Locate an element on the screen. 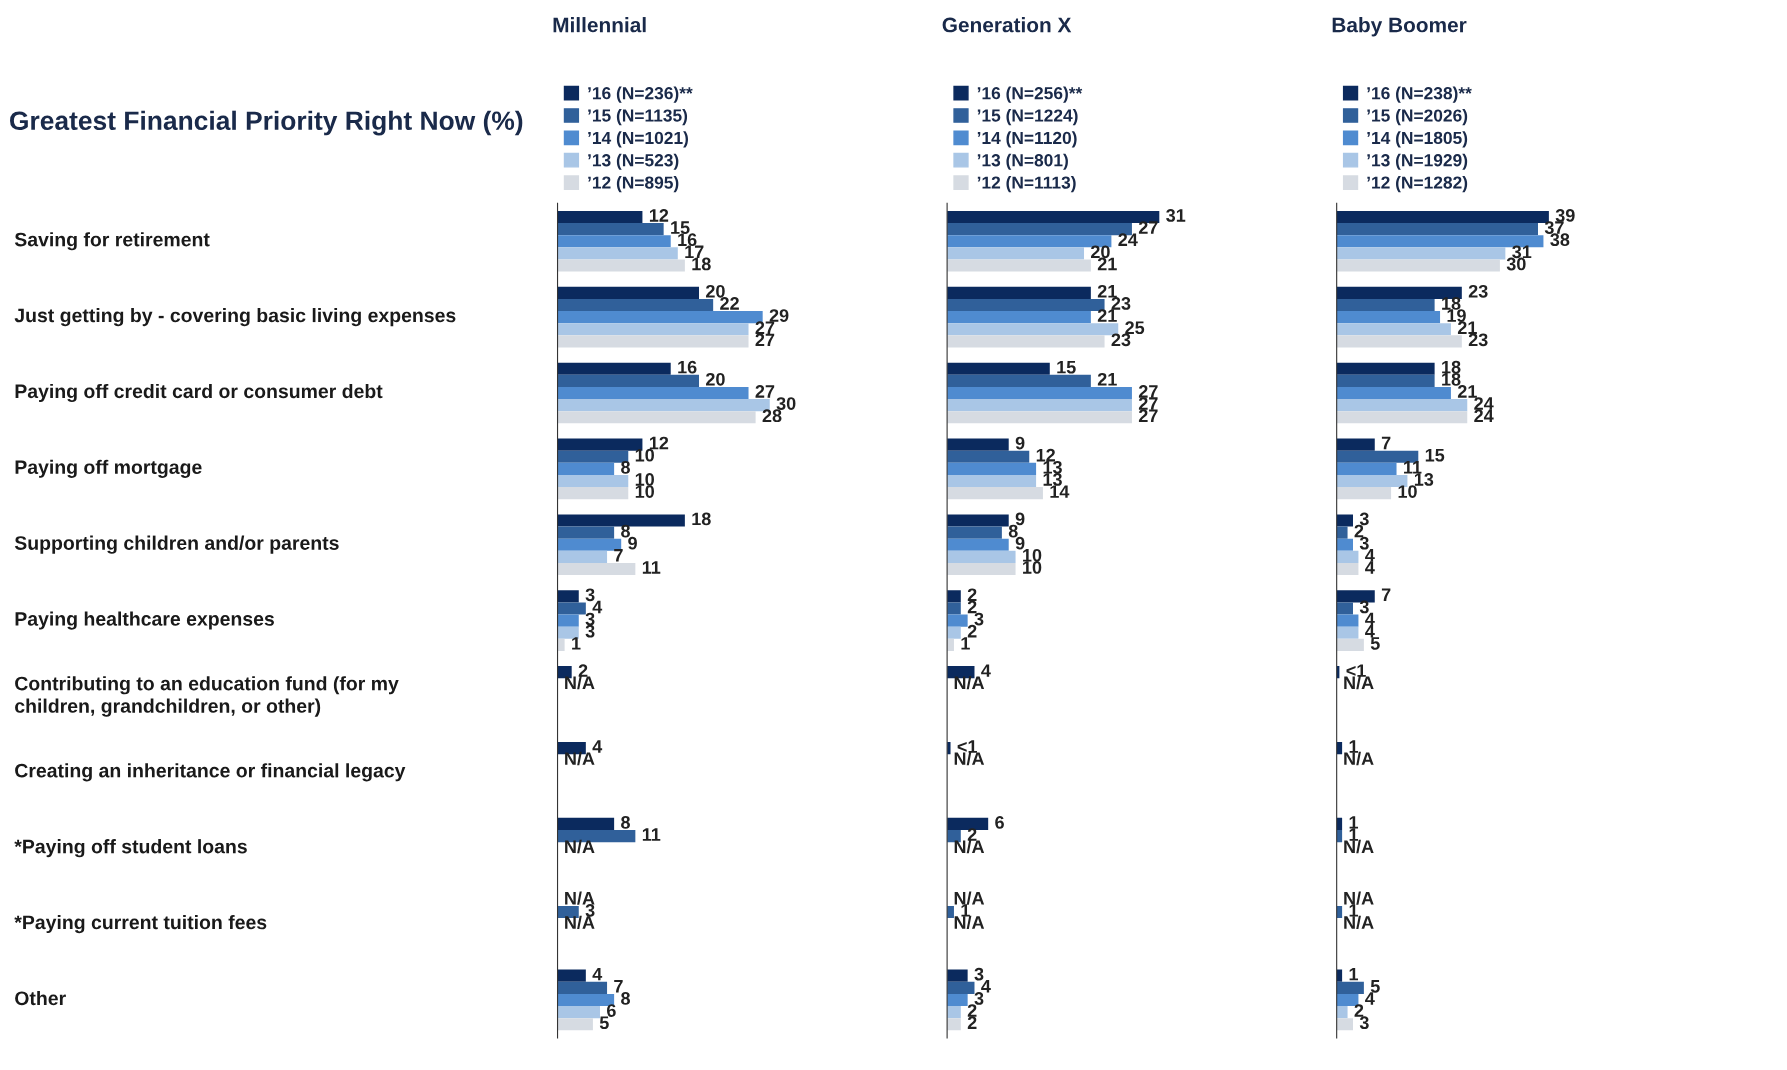 This screenshot has width=1787, height=1070. legend-label: ’12 (N=1113) is located at coordinates (1026, 184).